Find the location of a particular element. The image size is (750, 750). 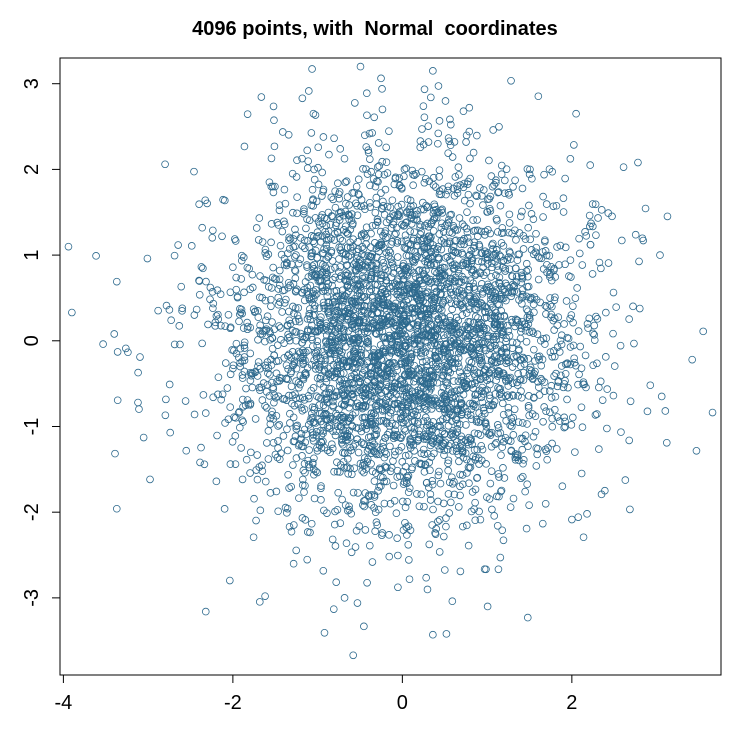

y-tick-label: 1 is located at coordinates (32, 255).